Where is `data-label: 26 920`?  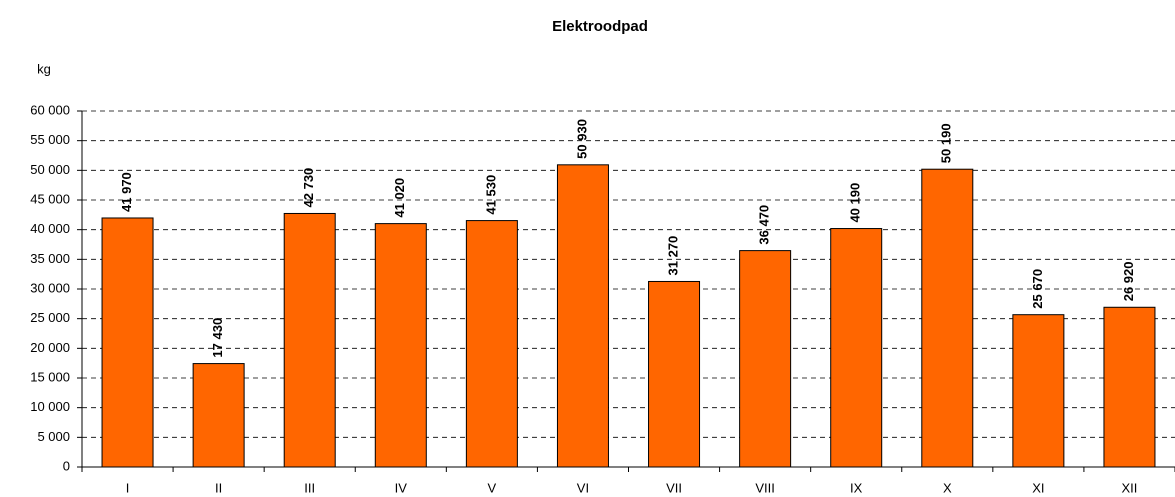 data-label: 26 920 is located at coordinates (1128, 282).